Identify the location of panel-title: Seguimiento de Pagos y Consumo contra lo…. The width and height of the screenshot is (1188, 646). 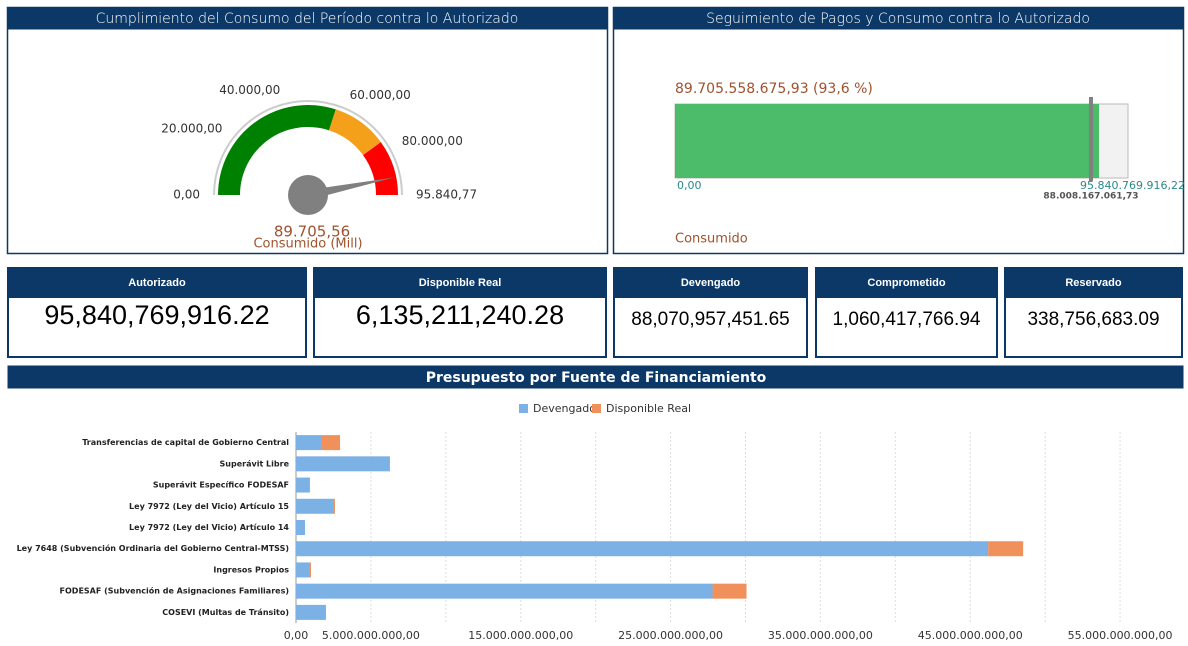
(898, 19).